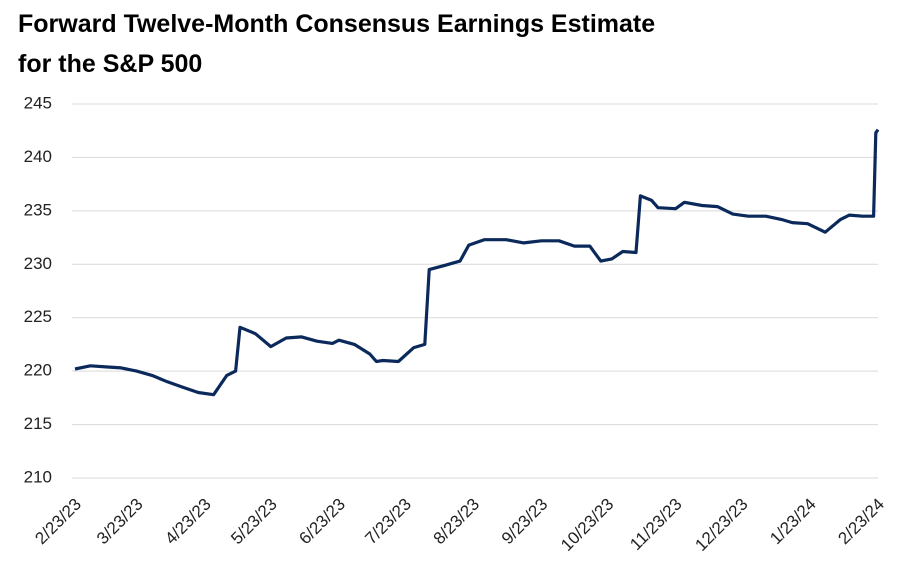  Describe the element at coordinates (525, 522) in the screenshot. I see `x-tick-label: 9/23/23` at that location.